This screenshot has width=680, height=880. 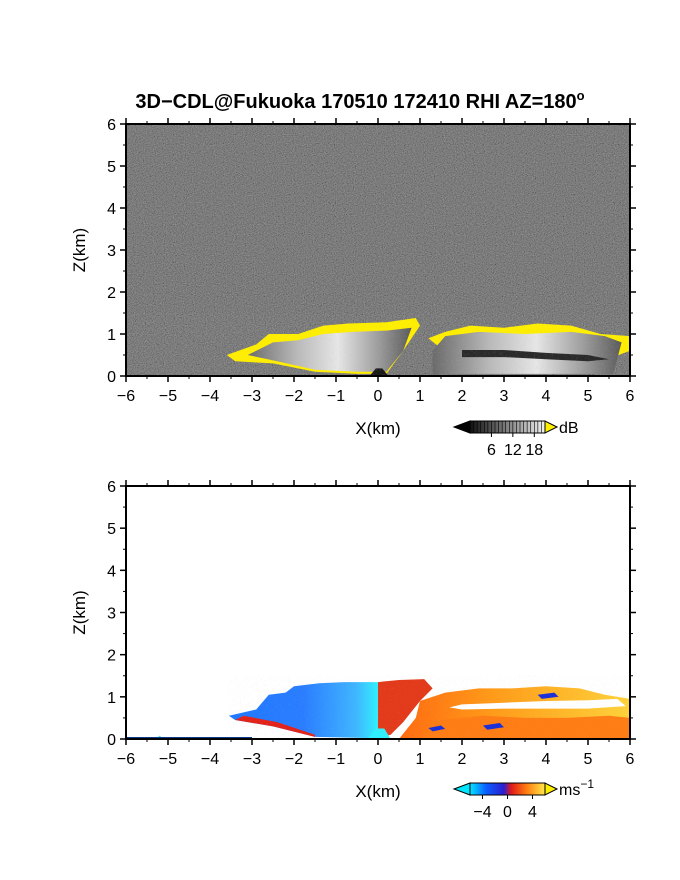 I want to click on colorbar-unit-sup: −1, so click(x=587, y=784).